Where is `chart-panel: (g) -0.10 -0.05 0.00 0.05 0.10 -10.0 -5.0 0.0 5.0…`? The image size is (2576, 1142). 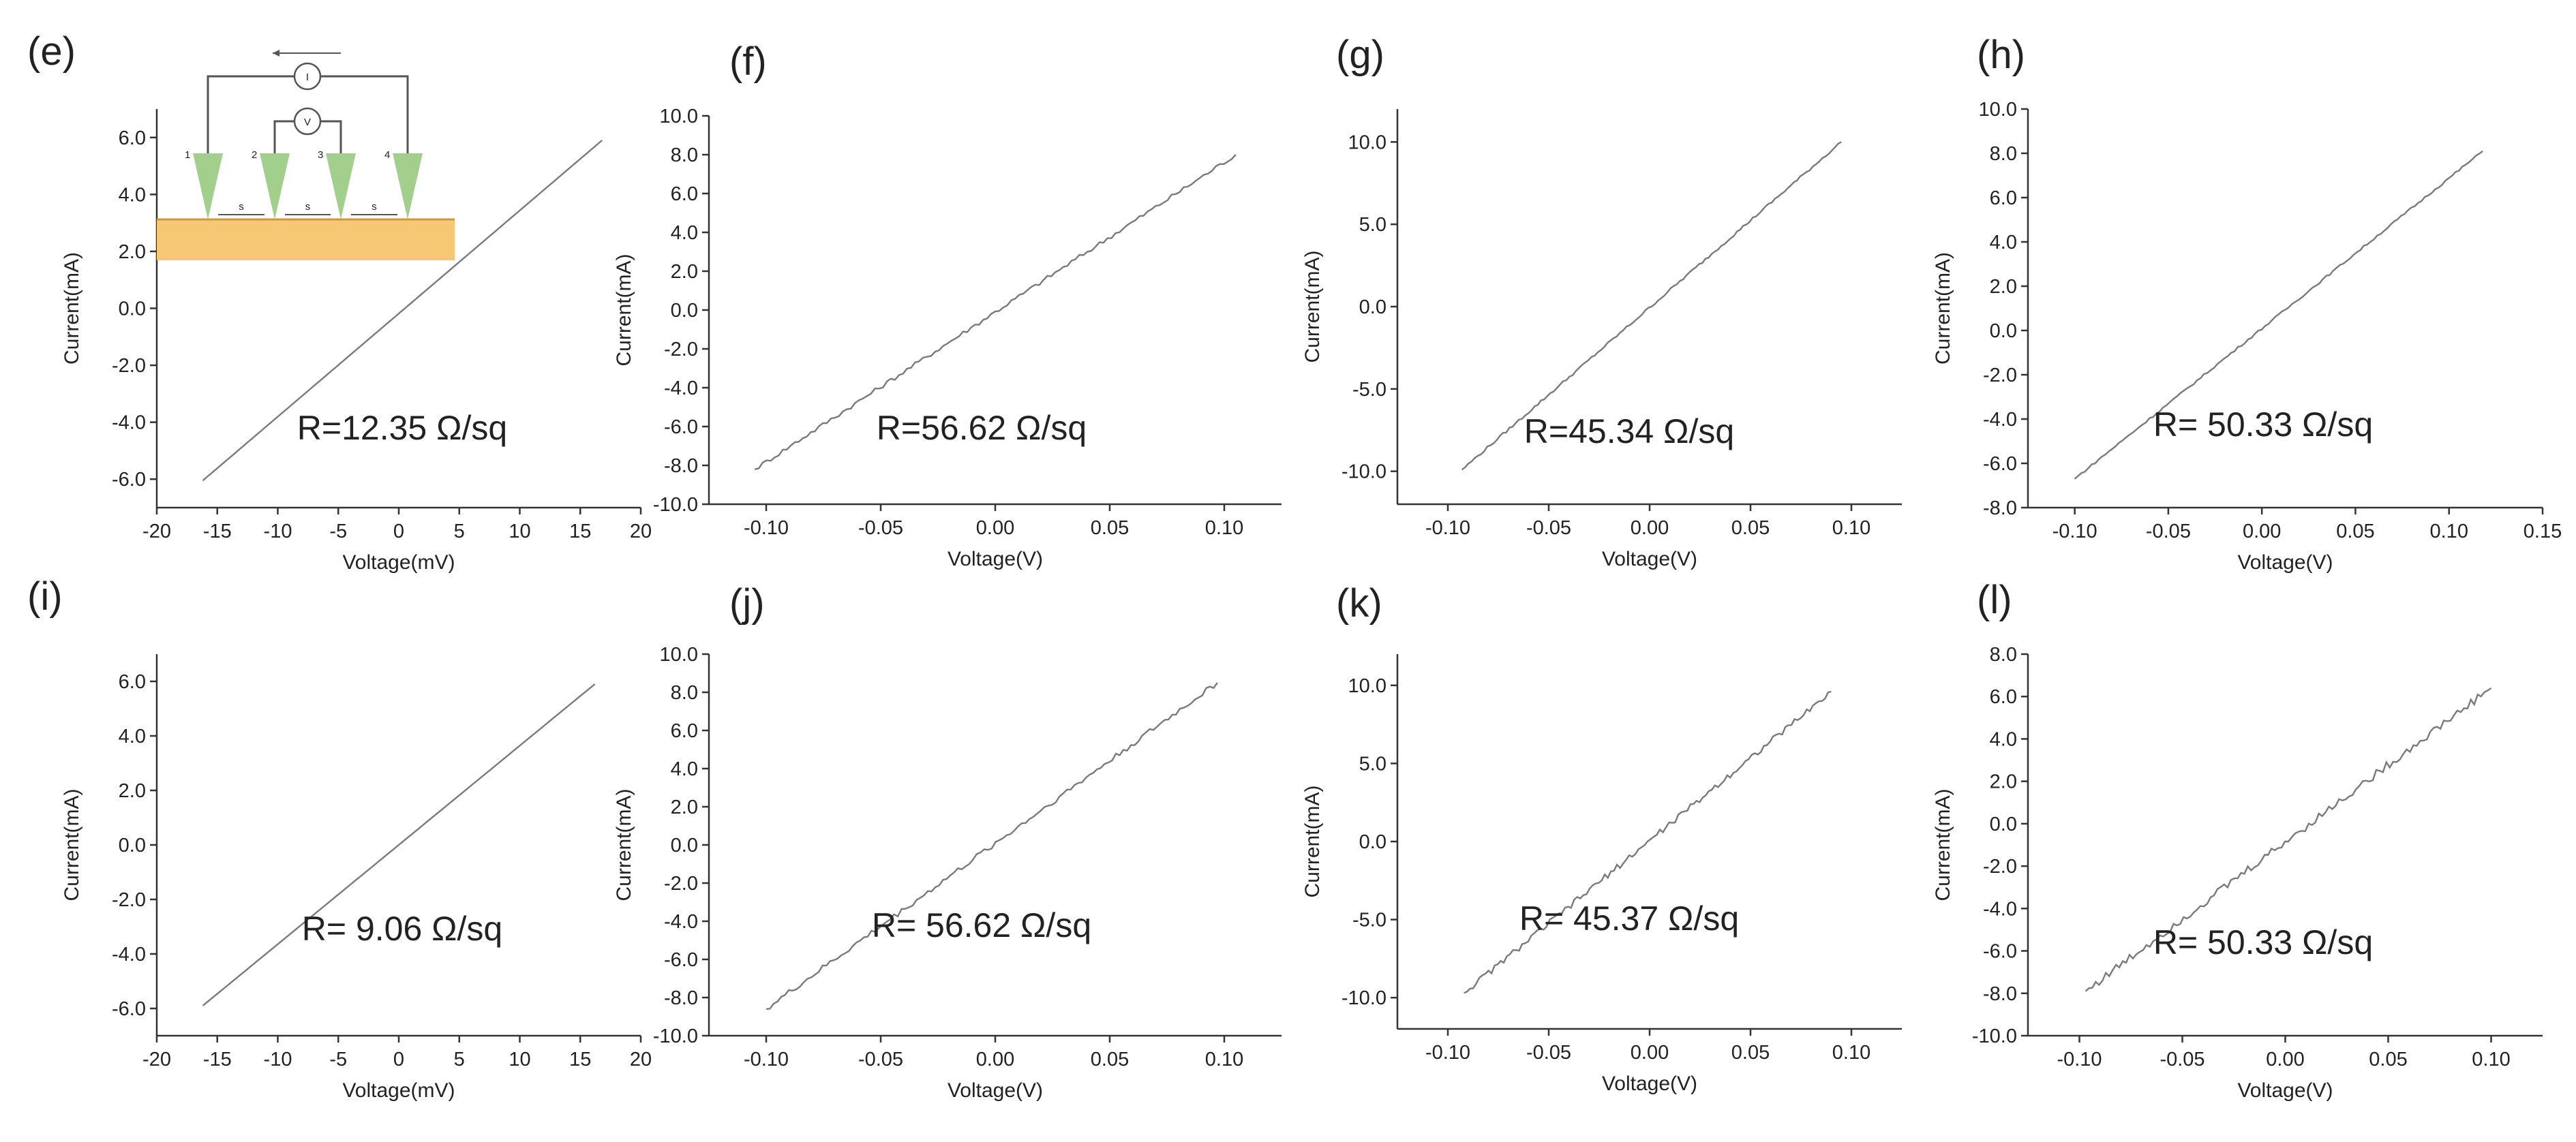 chart-panel: (g) -0.10 -0.05 0.00 0.05 0.10 -10.0 -5.0 0.0 5.0… is located at coordinates (1602, 301).